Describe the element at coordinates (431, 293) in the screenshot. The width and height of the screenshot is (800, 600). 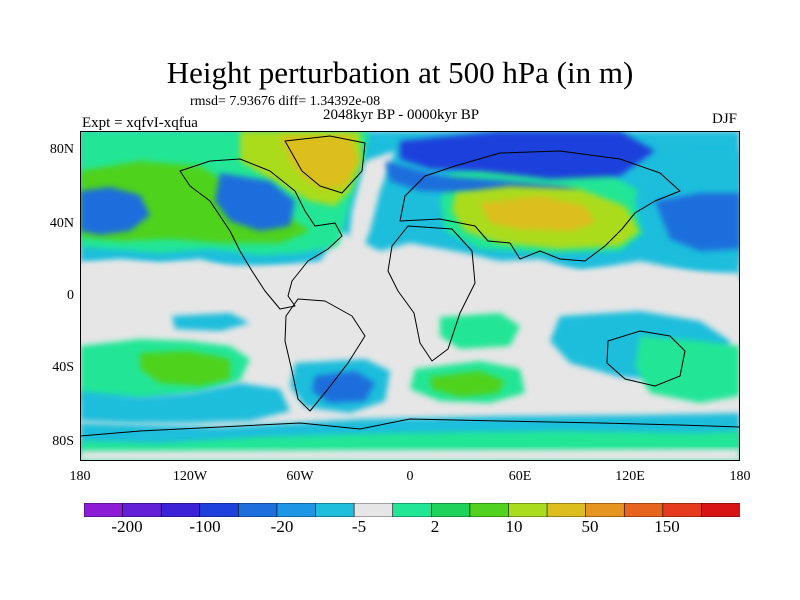
I see `coast-africa` at that location.